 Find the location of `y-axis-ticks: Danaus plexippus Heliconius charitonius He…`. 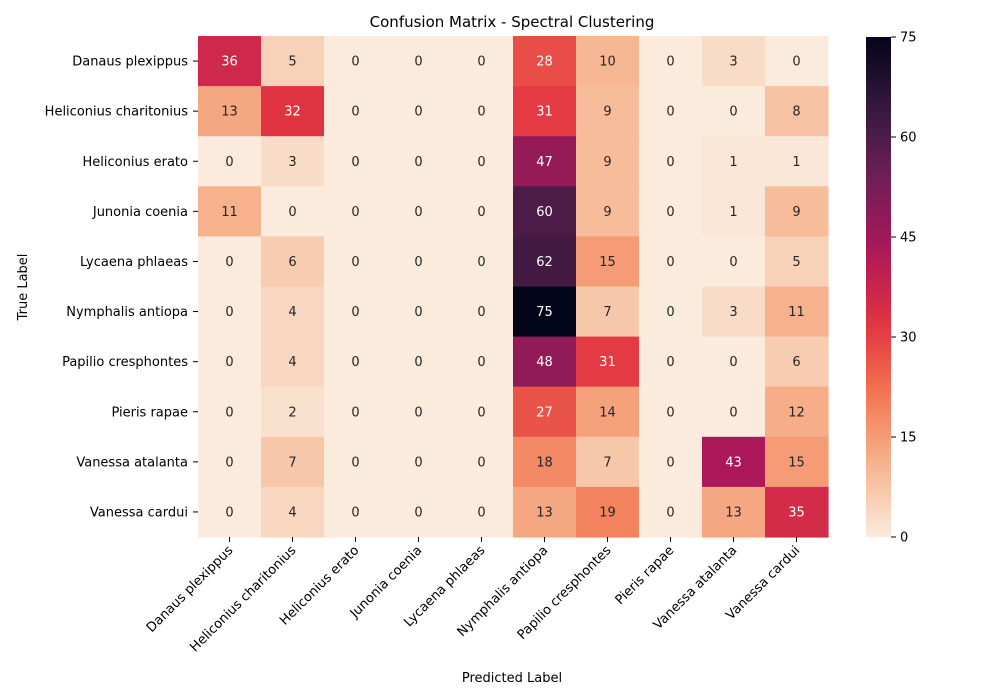

y-axis-ticks: Danaus plexippus Heliconius charitonius He… is located at coordinates (121, 287).